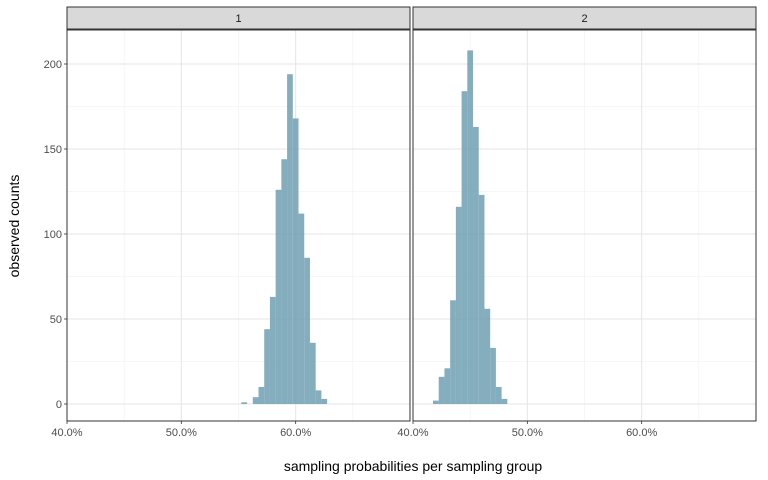  What do you see at coordinates (59, 405) in the screenshot?
I see `y-tick-label: 0` at bounding box center [59, 405].